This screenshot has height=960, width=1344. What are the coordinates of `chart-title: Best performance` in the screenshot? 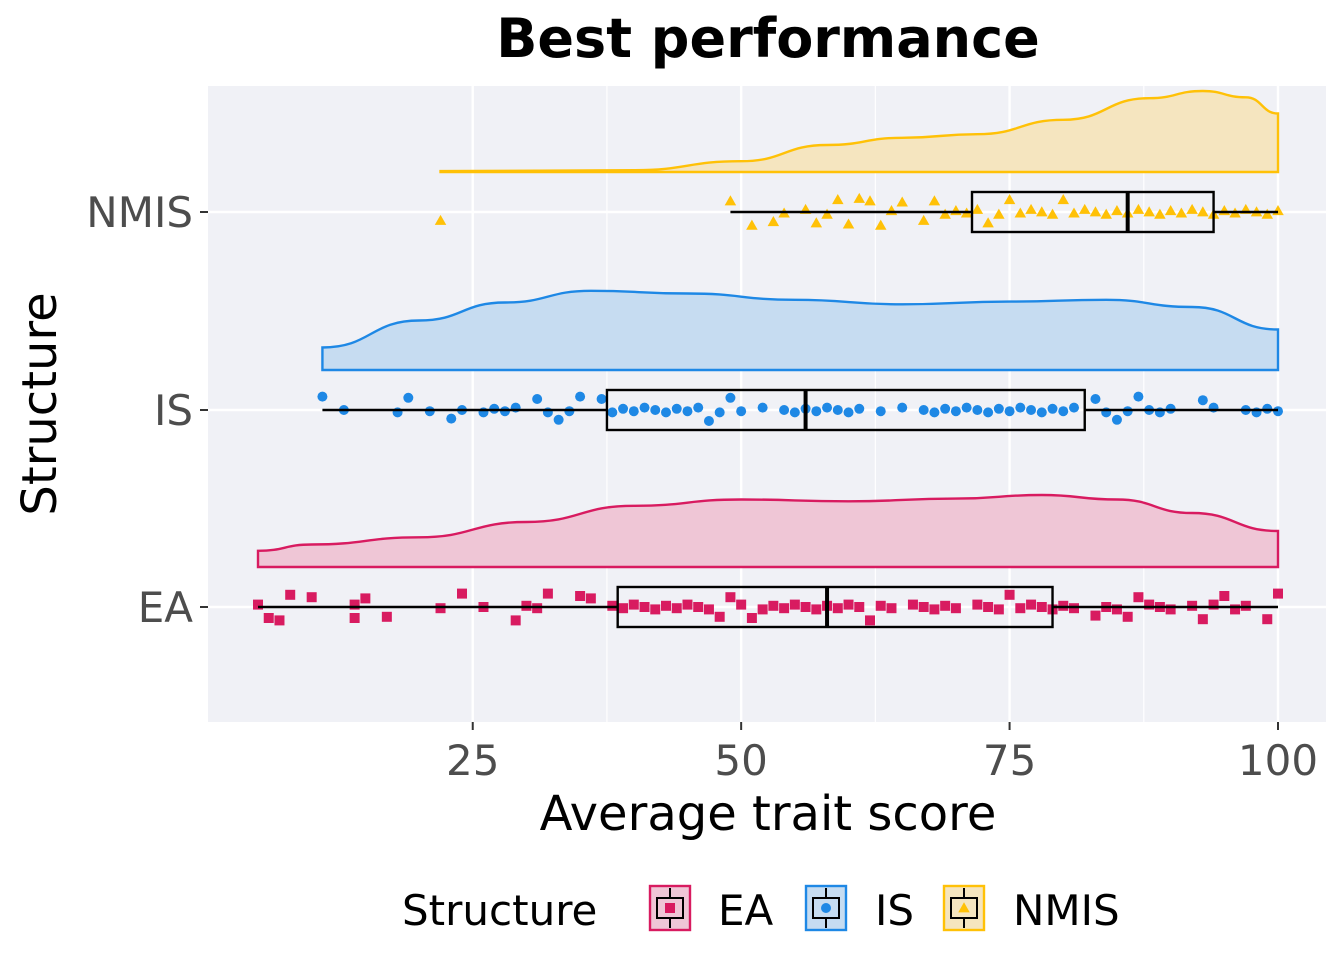 It's located at (767, 38).